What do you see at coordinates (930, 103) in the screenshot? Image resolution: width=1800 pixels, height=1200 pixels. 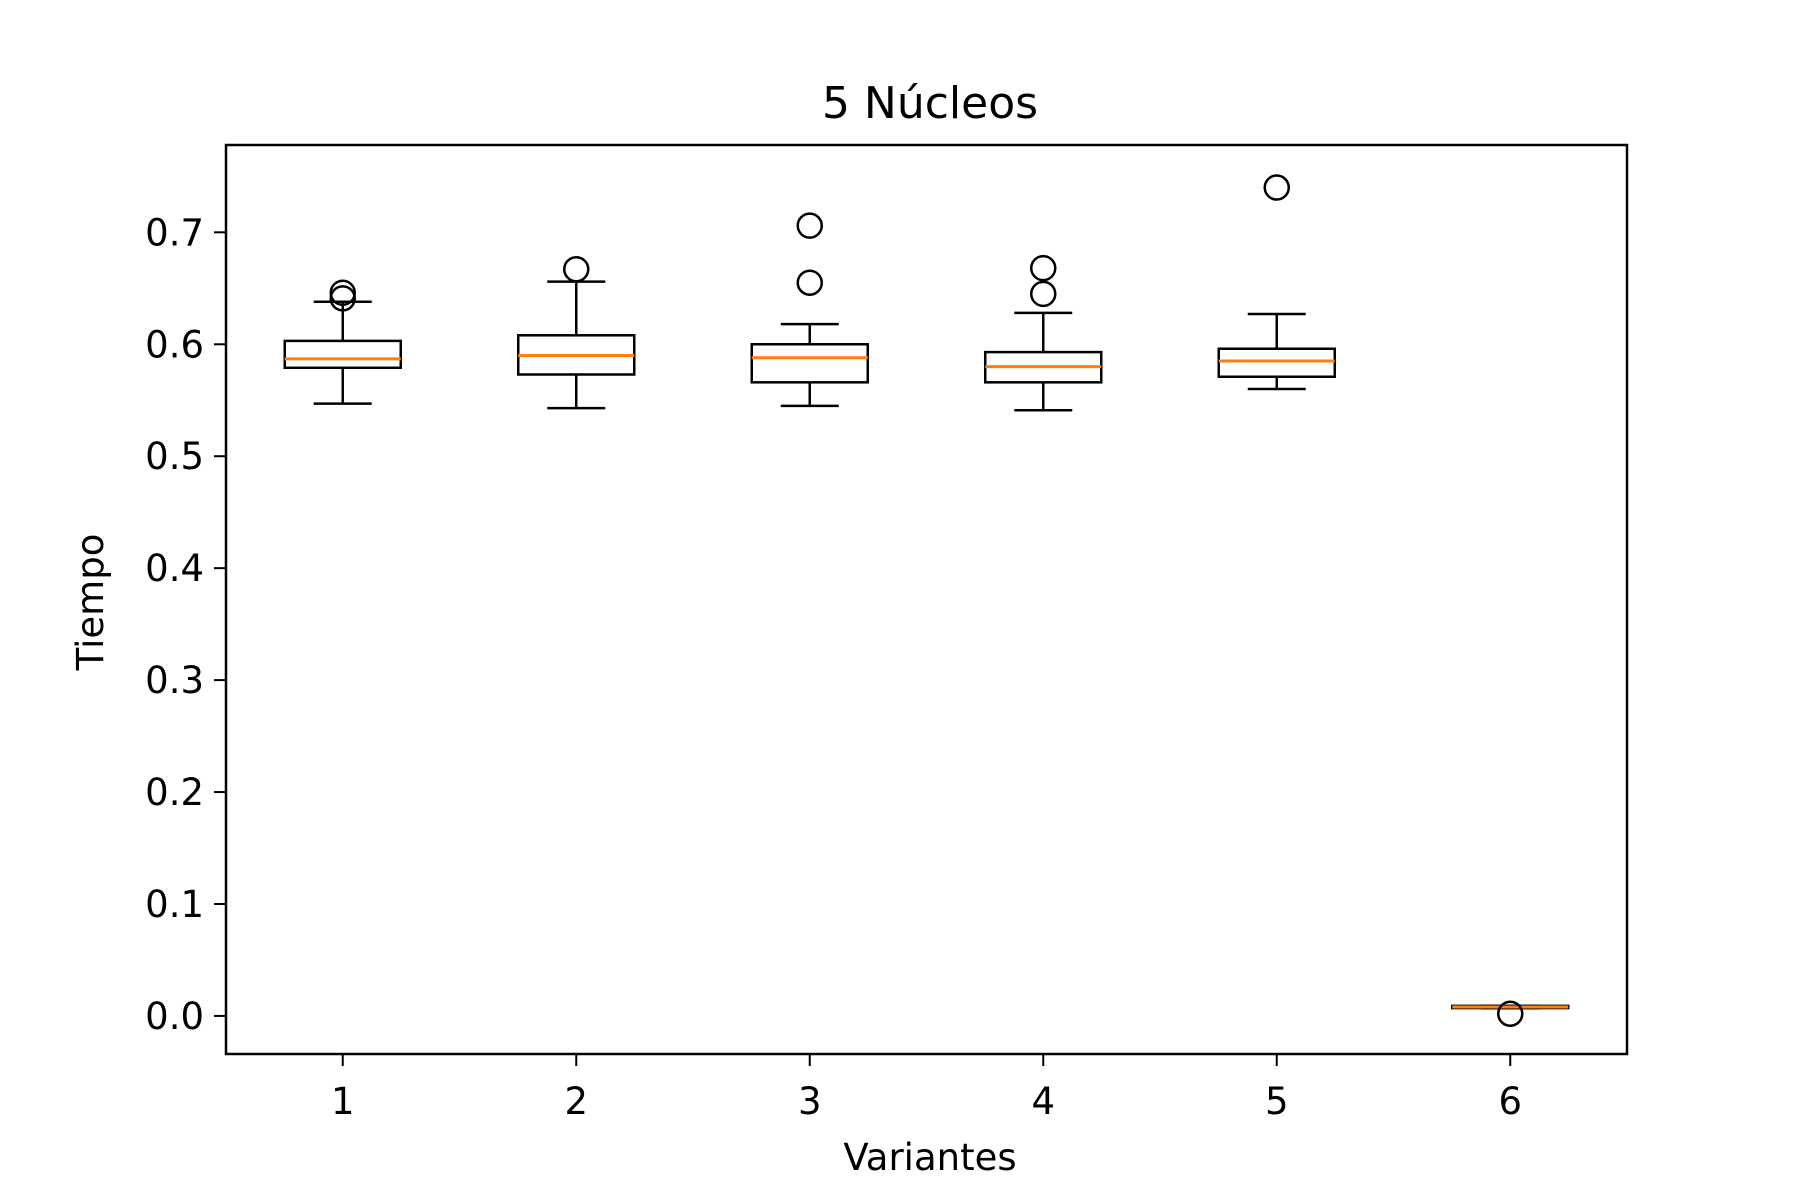 I see `chart-title: 5 Núcleos` at bounding box center [930, 103].